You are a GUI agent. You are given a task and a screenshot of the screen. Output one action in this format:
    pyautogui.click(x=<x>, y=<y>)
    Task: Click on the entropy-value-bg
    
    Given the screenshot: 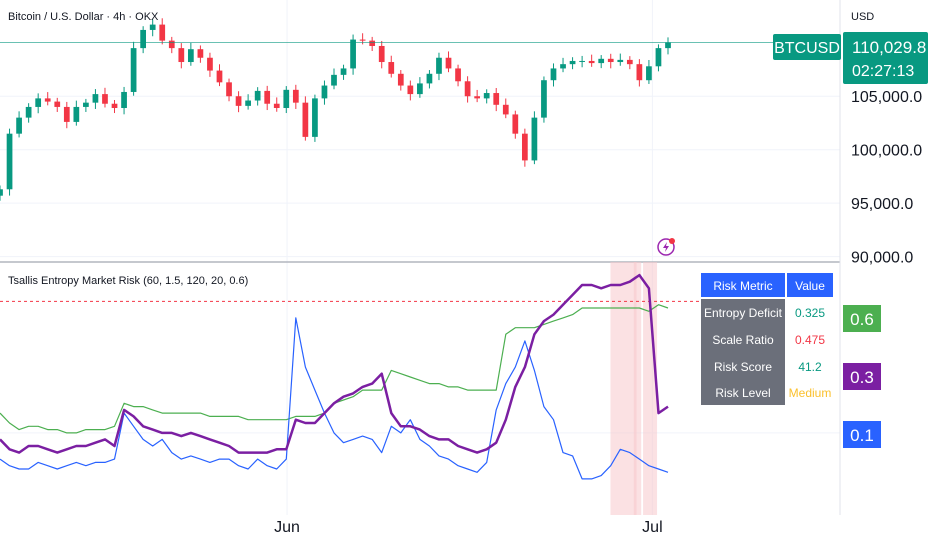 What is the action you would take?
    pyautogui.click(x=862, y=434)
    